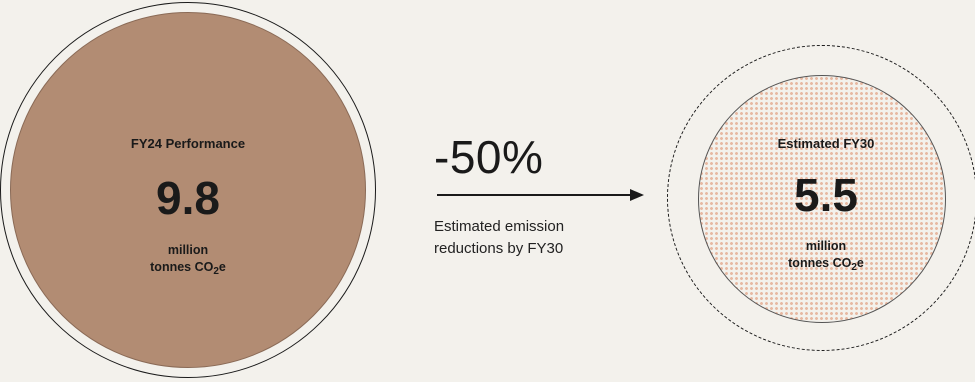 Image resolution: width=975 pixels, height=382 pixels. I want to click on fy30-label: Estimated FY30, so click(826, 143).